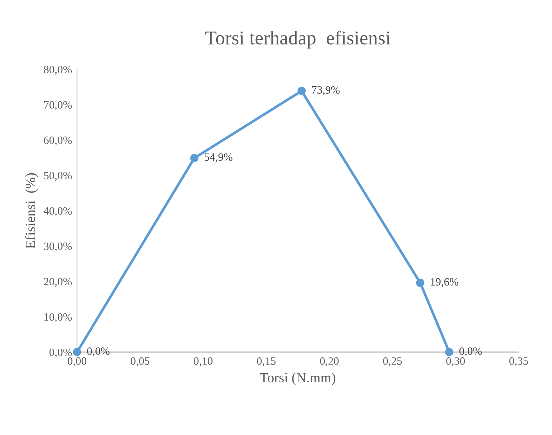 The width and height of the screenshot is (552, 435). What do you see at coordinates (77, 362) in the screenshot?
I see `x-tick-label: 0,00` at bounding box center [77, 362].